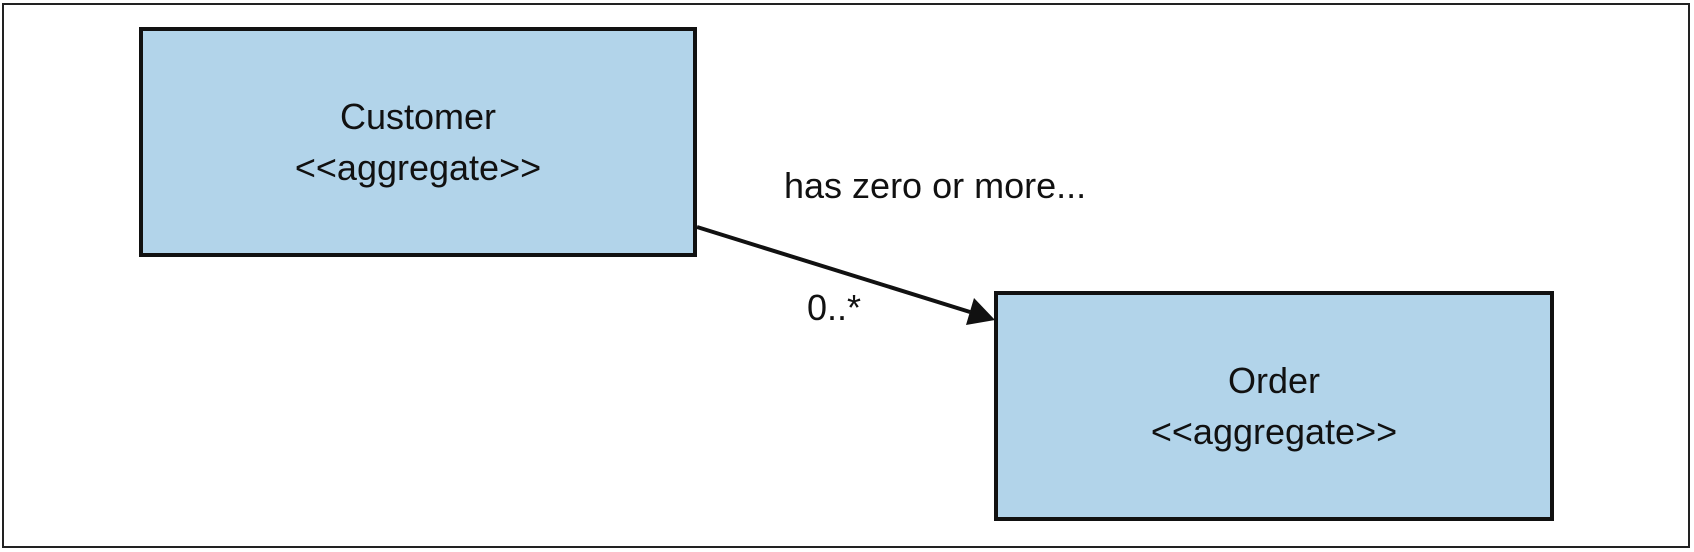  What do you see at coordinates (833, 269) in the screenshot?
I see `association-line` at bounding box center [833, 269].